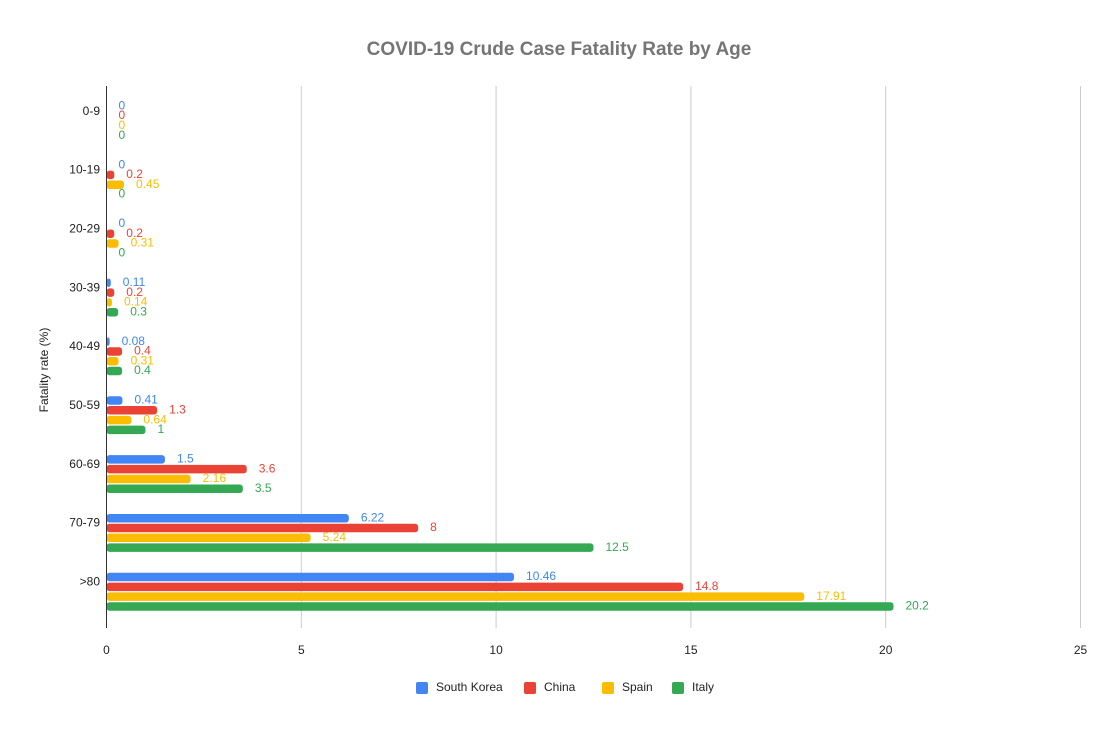  Describe the element at coordinates (134, 341) in the screenshot. I see `data-label: 0.08` at that location.